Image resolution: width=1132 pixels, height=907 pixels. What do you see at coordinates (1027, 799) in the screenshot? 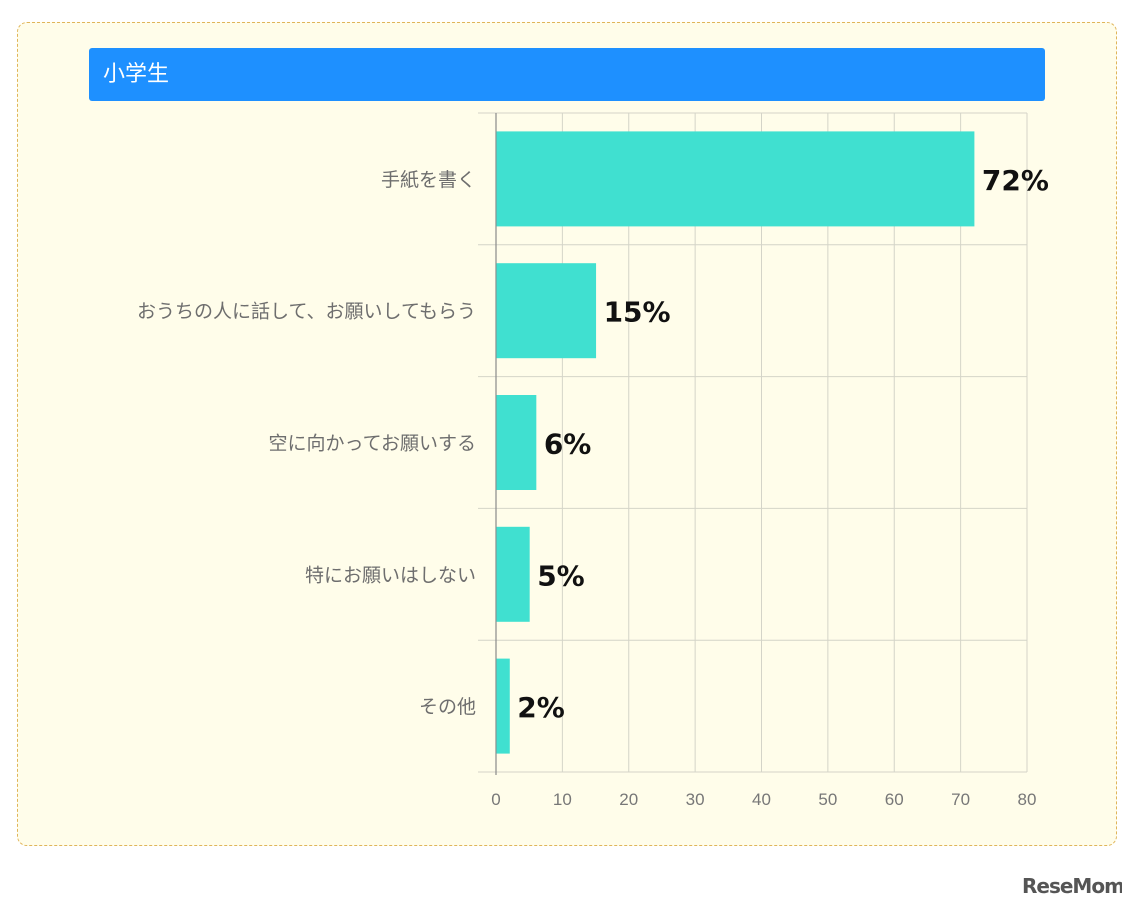
I see `x-tick-label: 80` at bounding box center [1027, 799].